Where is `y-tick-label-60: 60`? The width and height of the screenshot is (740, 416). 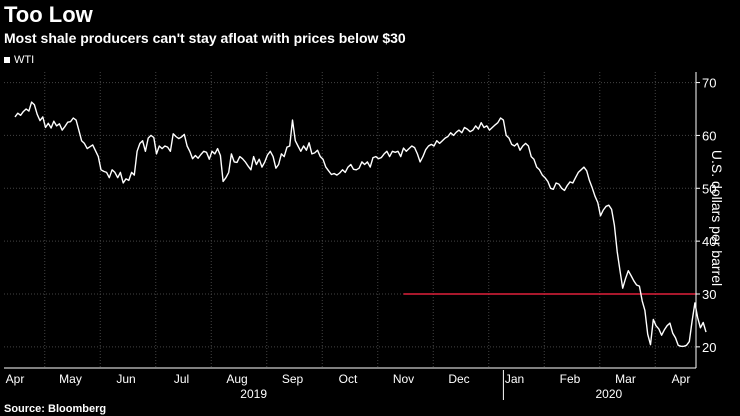 y-tick-label-60: 60 is located at coordinates (709, 135).